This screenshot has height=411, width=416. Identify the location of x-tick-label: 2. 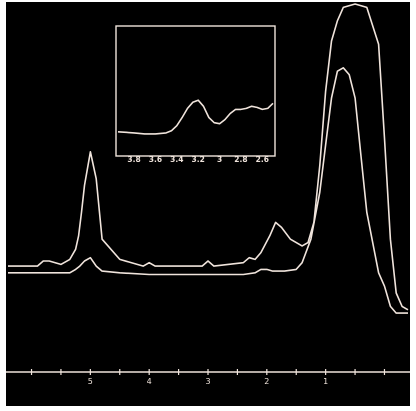
(266, 381).